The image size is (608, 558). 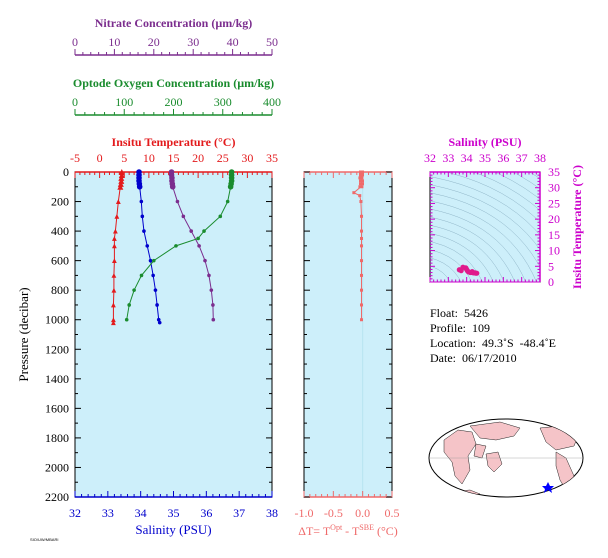 What do you see at coordinates (272, 158) in the screenshot?
I see `temperature-tick-label: 35` at bounding box center [272, 158].